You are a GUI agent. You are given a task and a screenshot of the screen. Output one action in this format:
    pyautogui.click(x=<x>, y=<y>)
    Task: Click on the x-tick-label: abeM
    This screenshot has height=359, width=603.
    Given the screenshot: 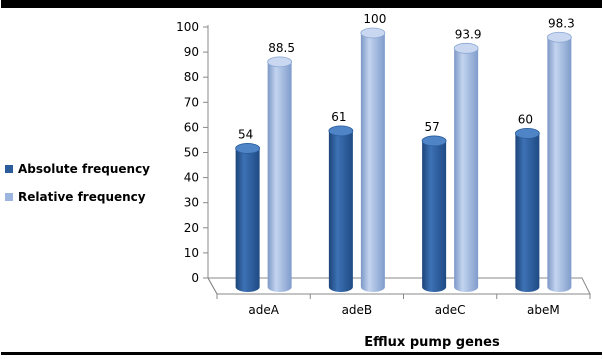 What is the action you would take?
    pyautogui.click(x=543, y=310)
    